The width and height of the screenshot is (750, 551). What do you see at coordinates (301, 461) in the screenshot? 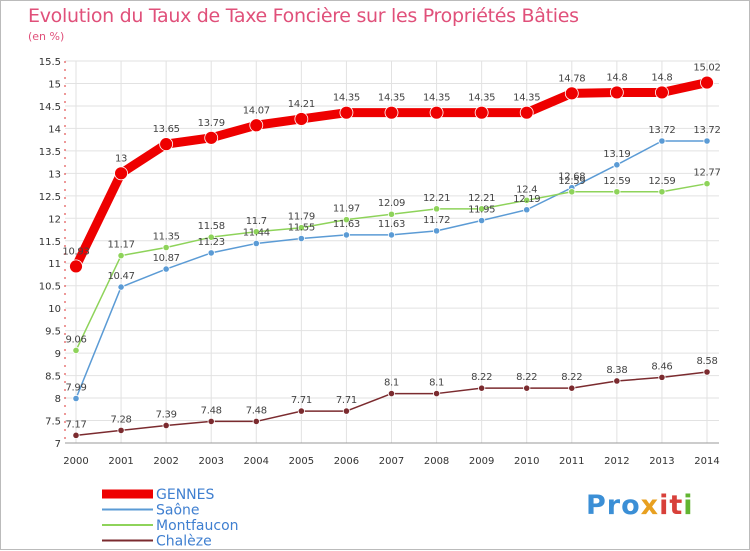
I see `x-tick-label: 2005` at bounding box center [301, 461].